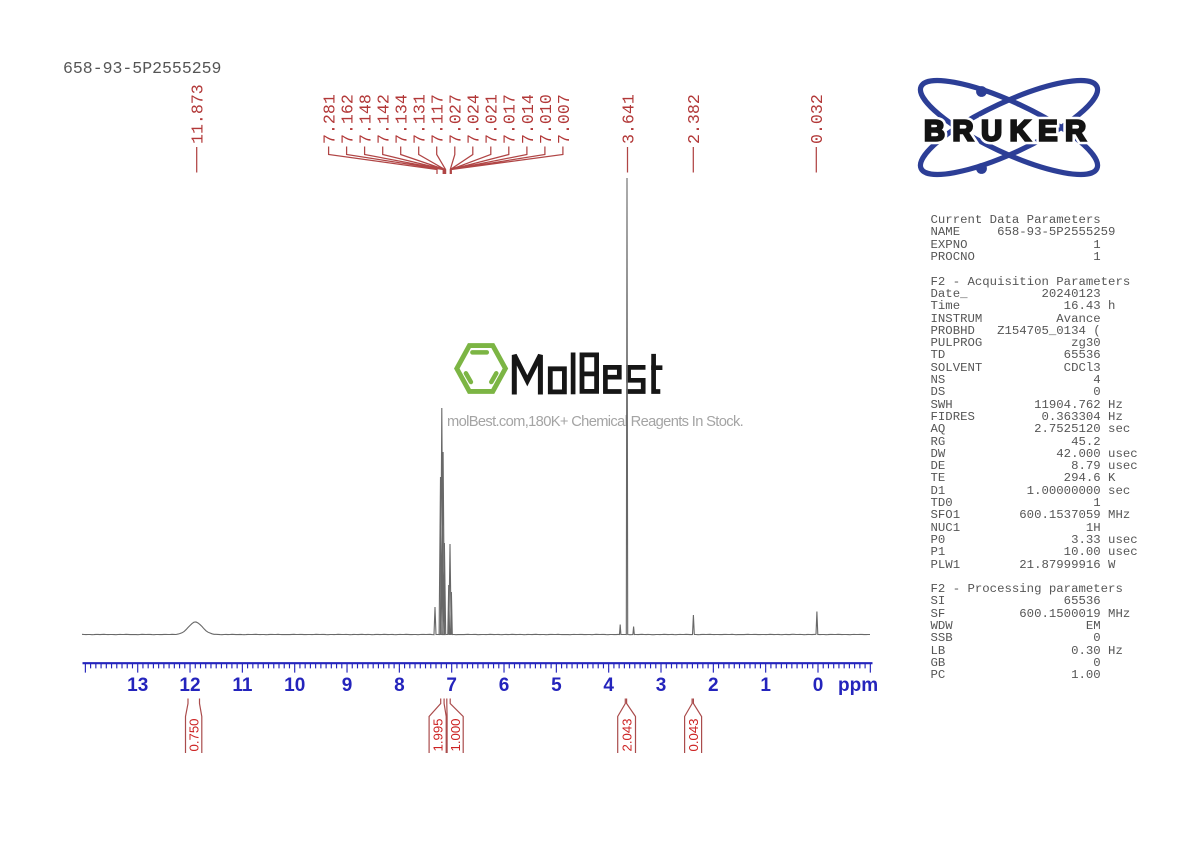  I want to click on svg-text: 1.000, so click(455, 734).